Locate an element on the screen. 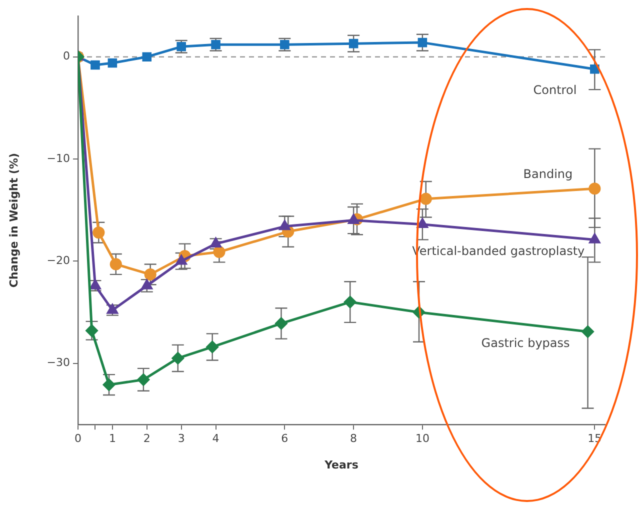 The height and width of the screenshot is (506, 643). x-tick-label: 4 is located at coordinates (216, 439).